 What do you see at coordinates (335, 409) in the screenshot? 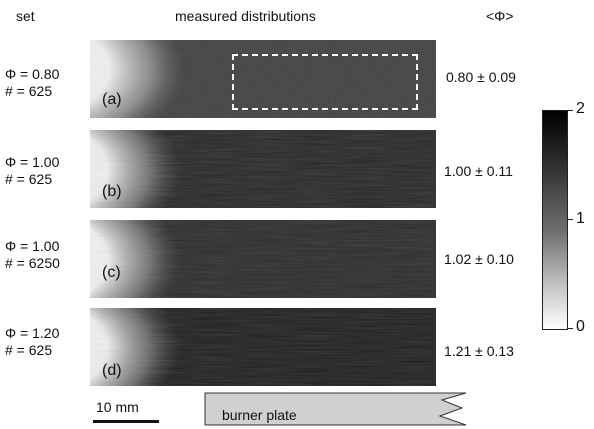
I see `burner-plate` at bounding box center [335, 409].